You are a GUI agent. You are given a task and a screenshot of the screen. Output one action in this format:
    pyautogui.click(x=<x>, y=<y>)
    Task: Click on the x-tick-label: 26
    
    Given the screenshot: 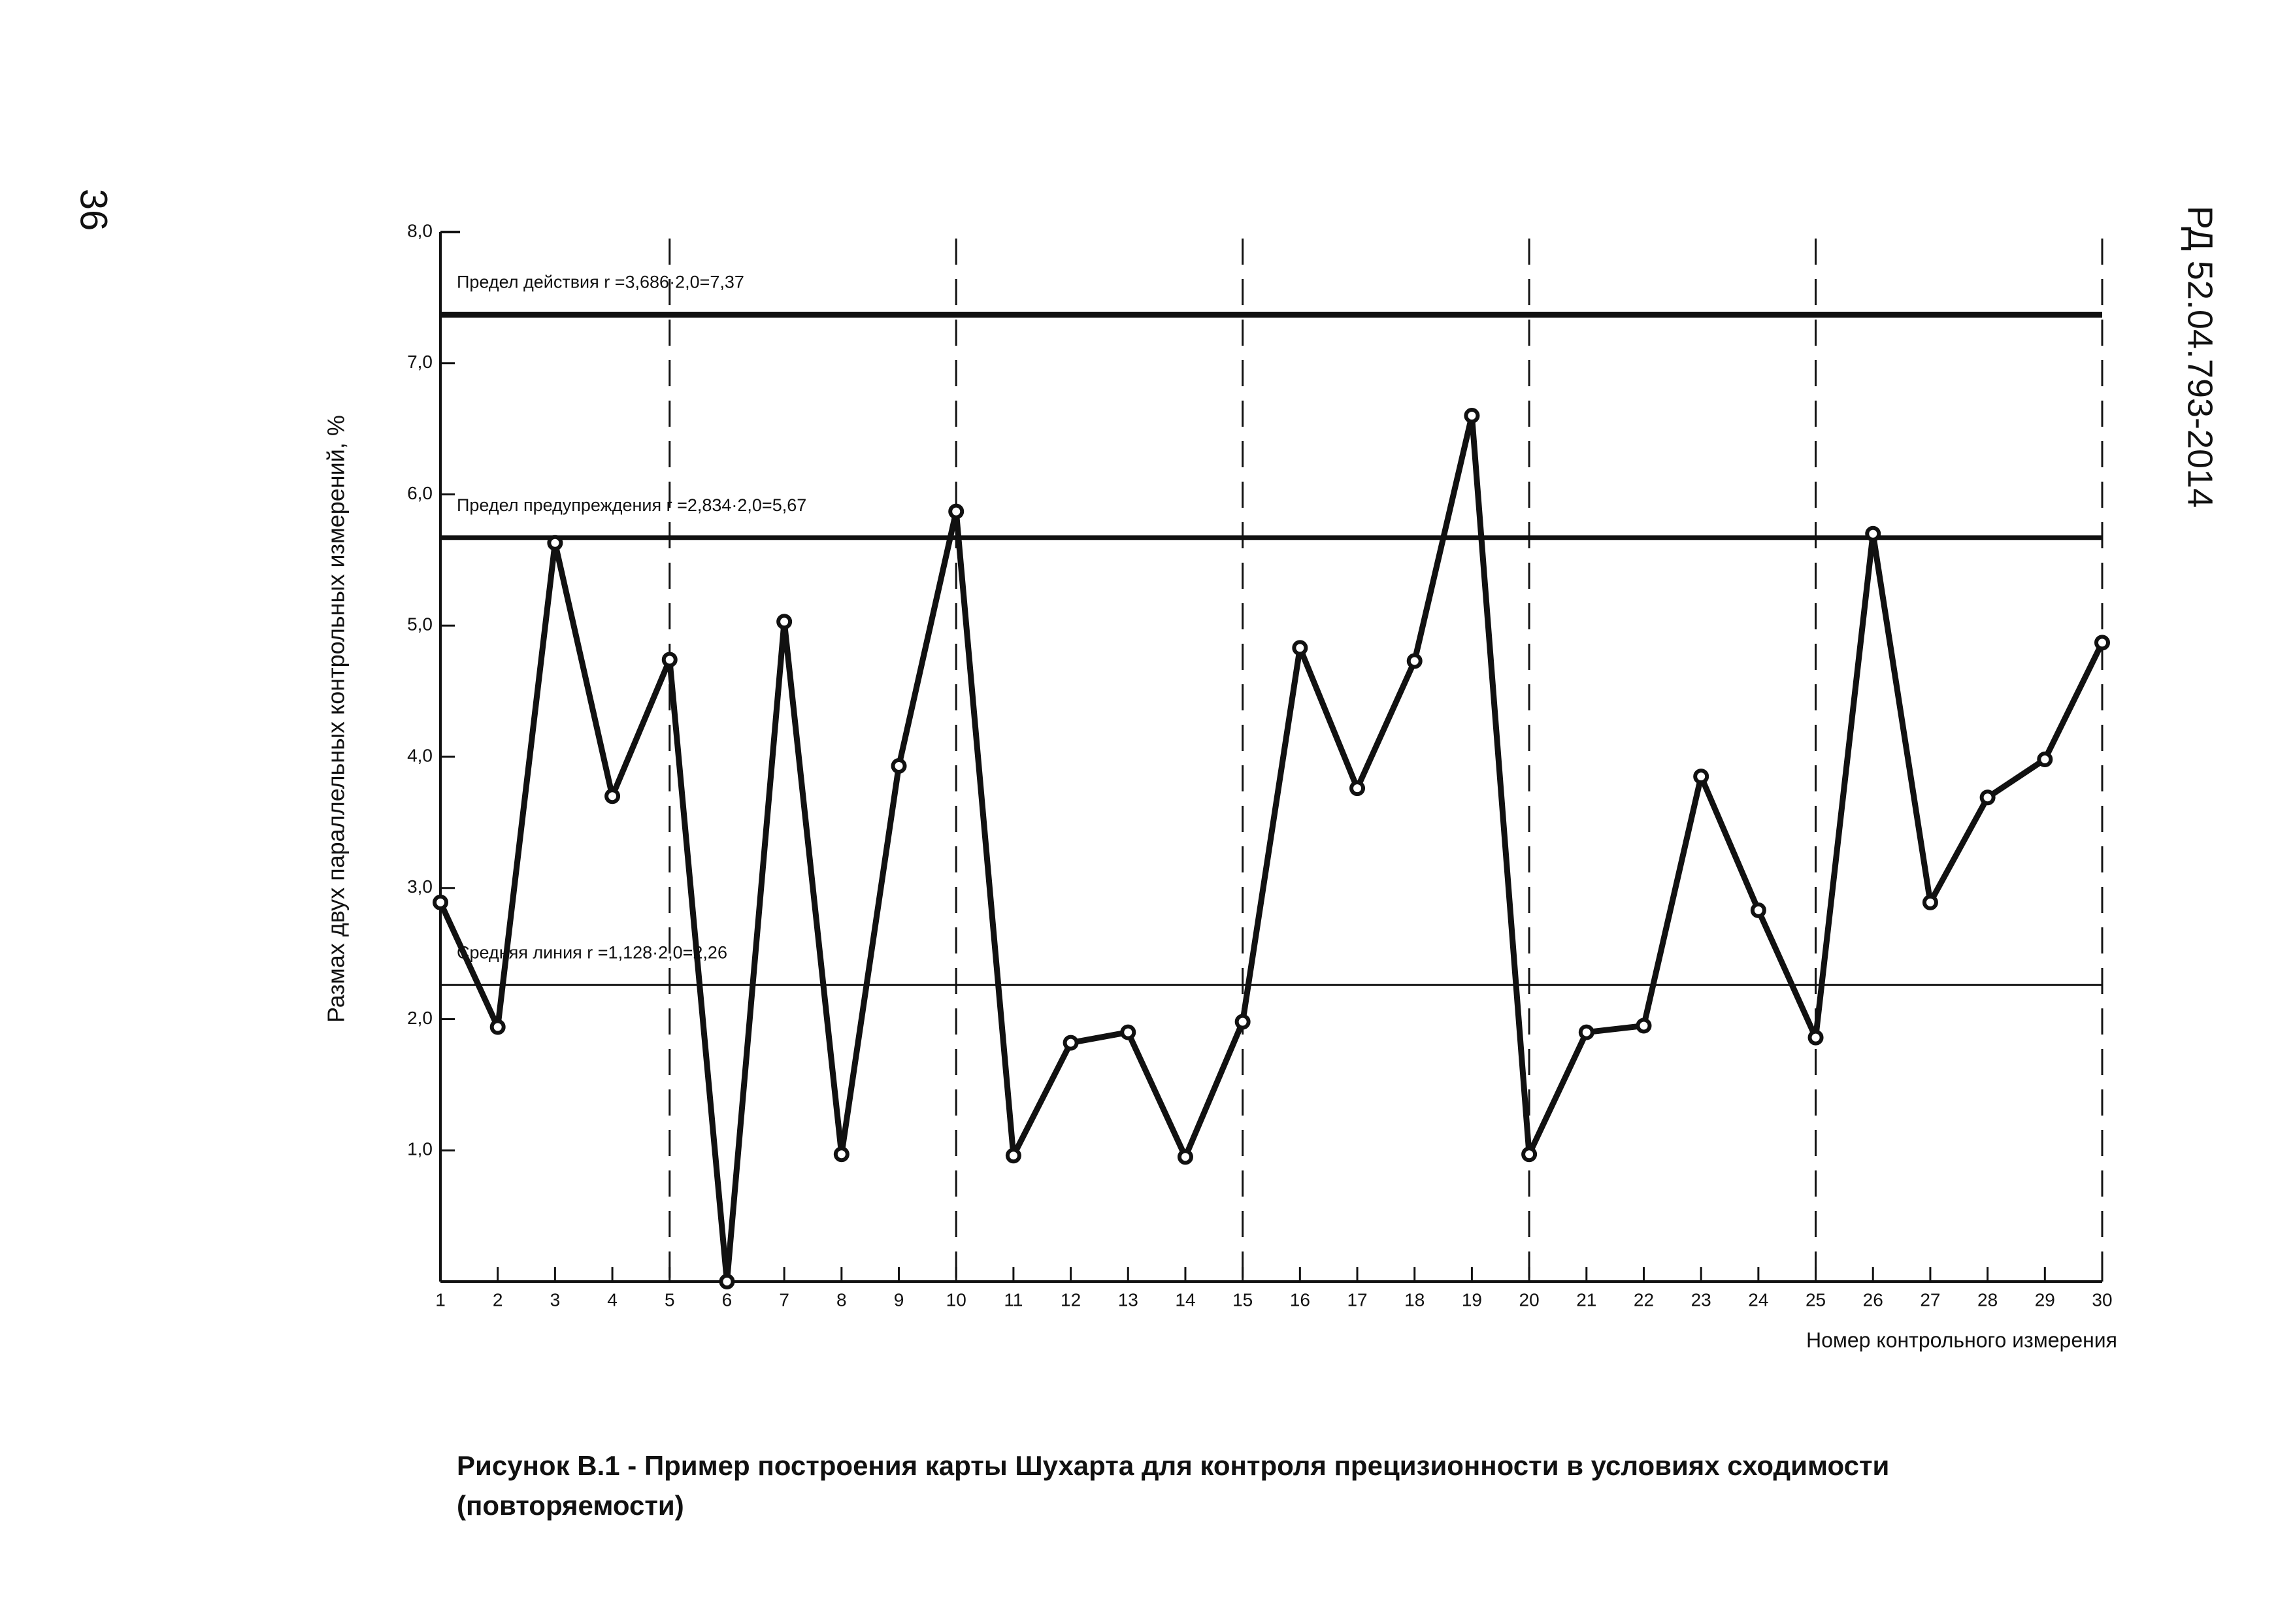 What is the action you would take?
    pyautogui.click(x=1873, y=1299)
    